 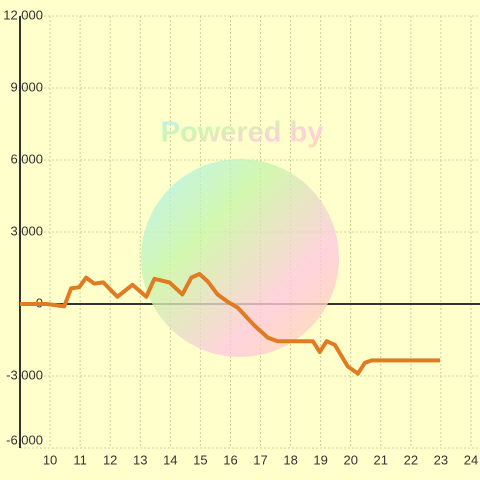 I want to click on y-tick-label: 6,000, so click(x=26, y=158).